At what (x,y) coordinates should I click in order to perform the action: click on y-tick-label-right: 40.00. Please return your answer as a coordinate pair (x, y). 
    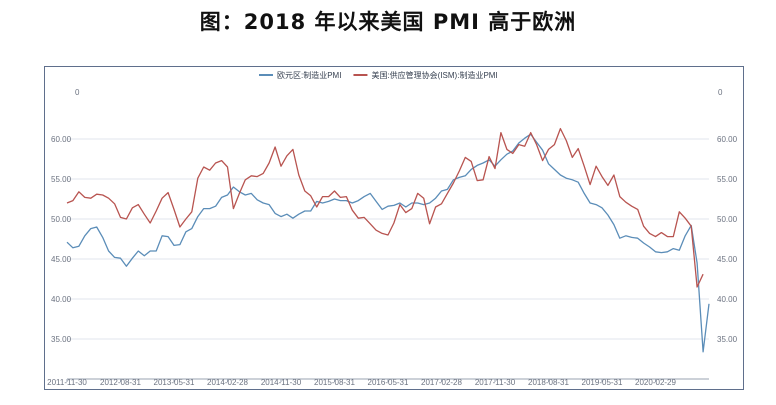
    Looking at the image, I should click on (727, 299).